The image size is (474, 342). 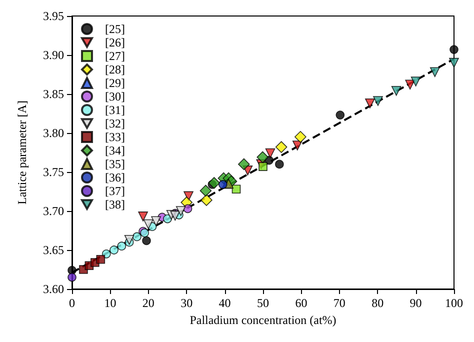 I want to click on x-tick-label: 20, so click(x=148, y=303).